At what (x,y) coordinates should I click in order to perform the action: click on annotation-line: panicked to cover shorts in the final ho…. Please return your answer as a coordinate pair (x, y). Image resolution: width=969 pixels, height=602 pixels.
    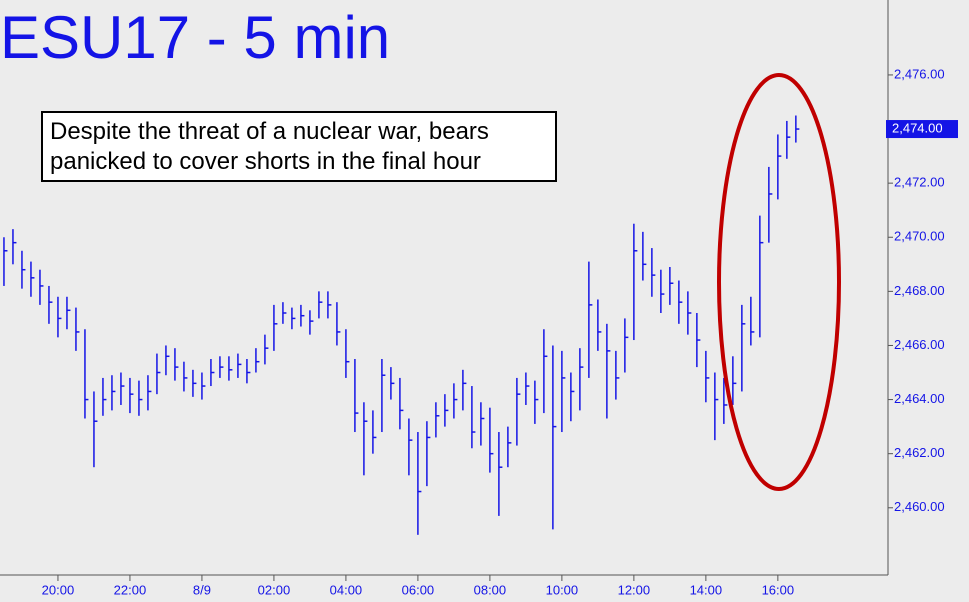
    Looking at the image, I should click on (265, 161).